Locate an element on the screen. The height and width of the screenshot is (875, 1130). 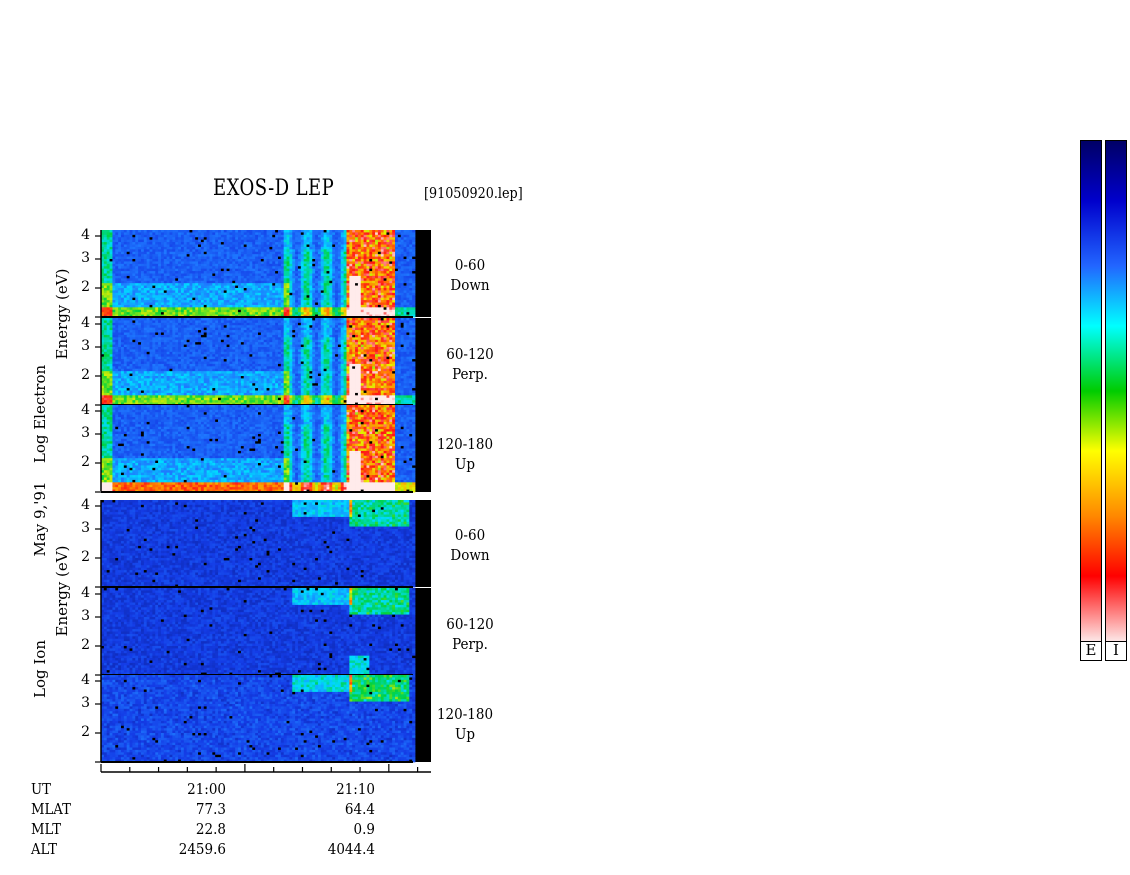
ut-value-2: 21:10 is located at coordinates (343, 789).